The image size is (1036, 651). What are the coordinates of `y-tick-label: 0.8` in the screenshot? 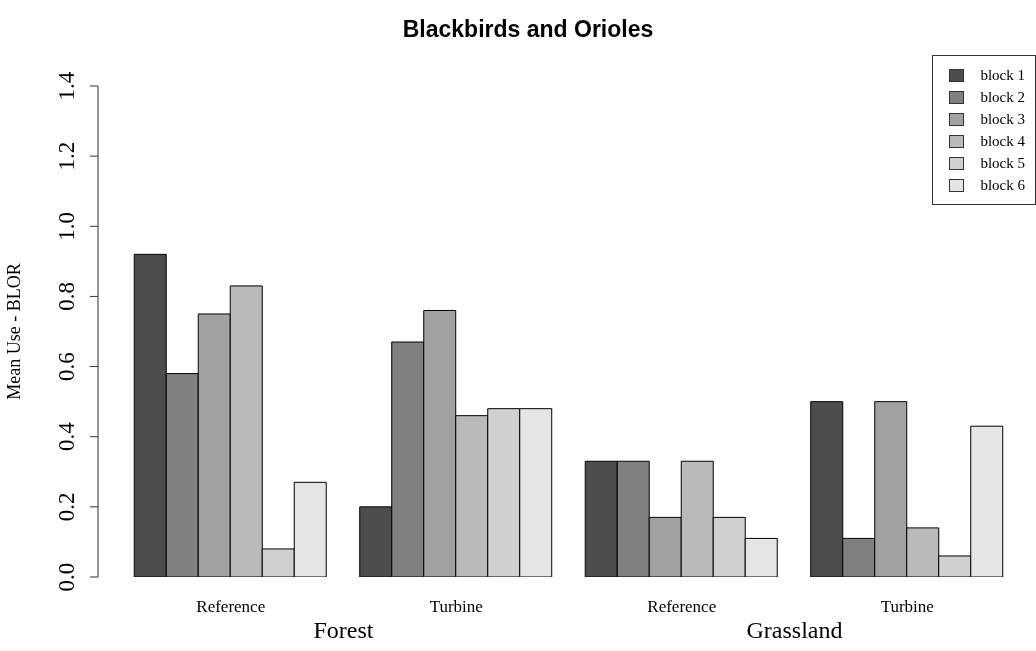 It's located at (66, 296).